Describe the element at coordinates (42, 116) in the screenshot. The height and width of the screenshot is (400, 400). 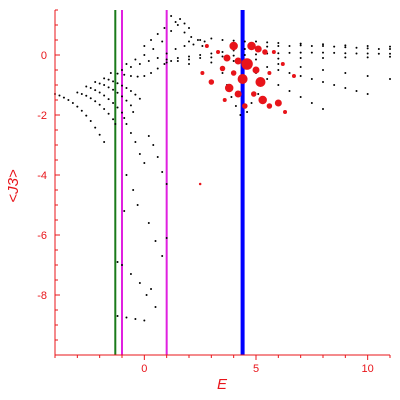
I see `y-tick-label: -2` at that location.